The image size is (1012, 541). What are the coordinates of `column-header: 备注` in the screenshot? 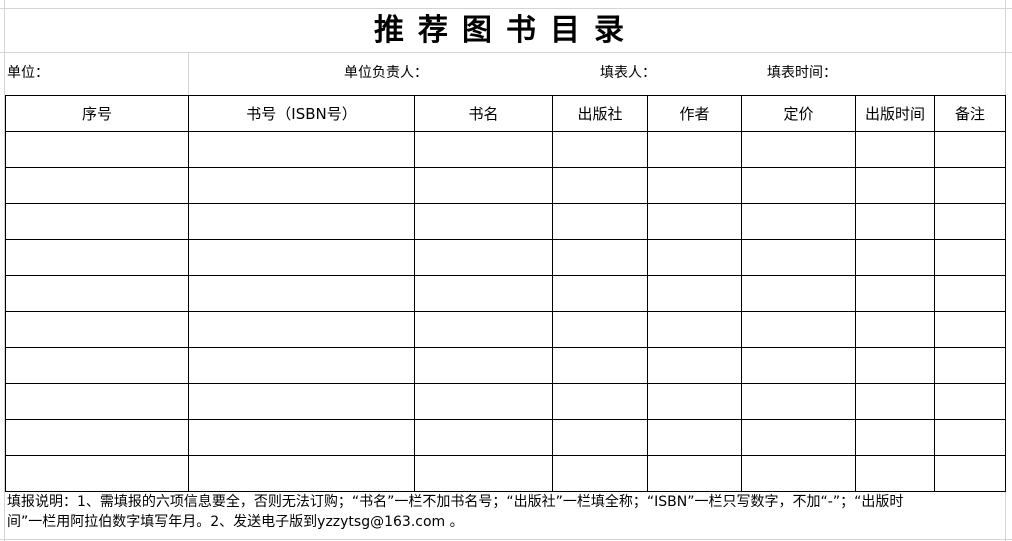 It's located at (970, 113).